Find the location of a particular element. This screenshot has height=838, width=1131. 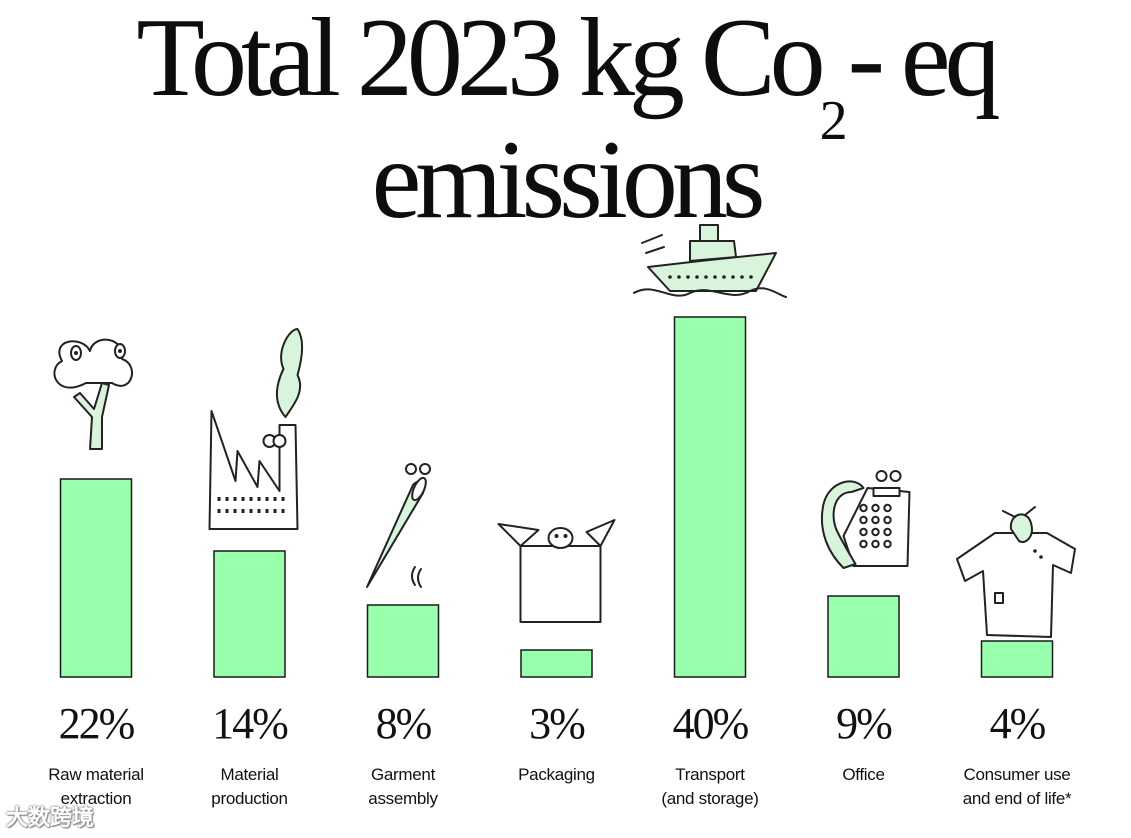

category-label-4-line-1: Packaging is located at coordinates (556, 774).